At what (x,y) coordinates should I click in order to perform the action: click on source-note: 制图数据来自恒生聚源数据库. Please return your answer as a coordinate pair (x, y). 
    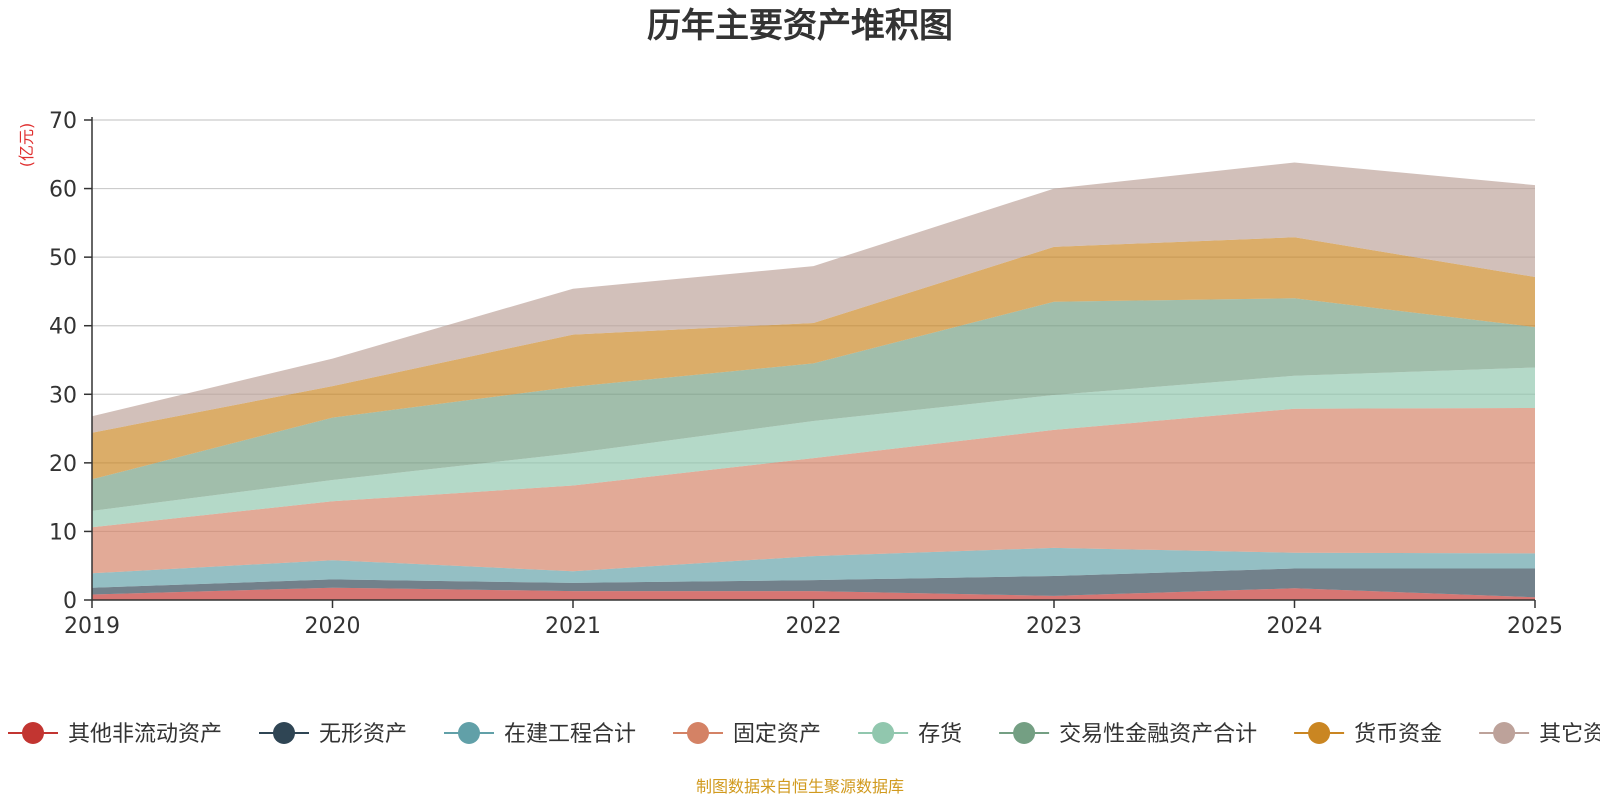
    Looking at the image, I should click on (800, 786).